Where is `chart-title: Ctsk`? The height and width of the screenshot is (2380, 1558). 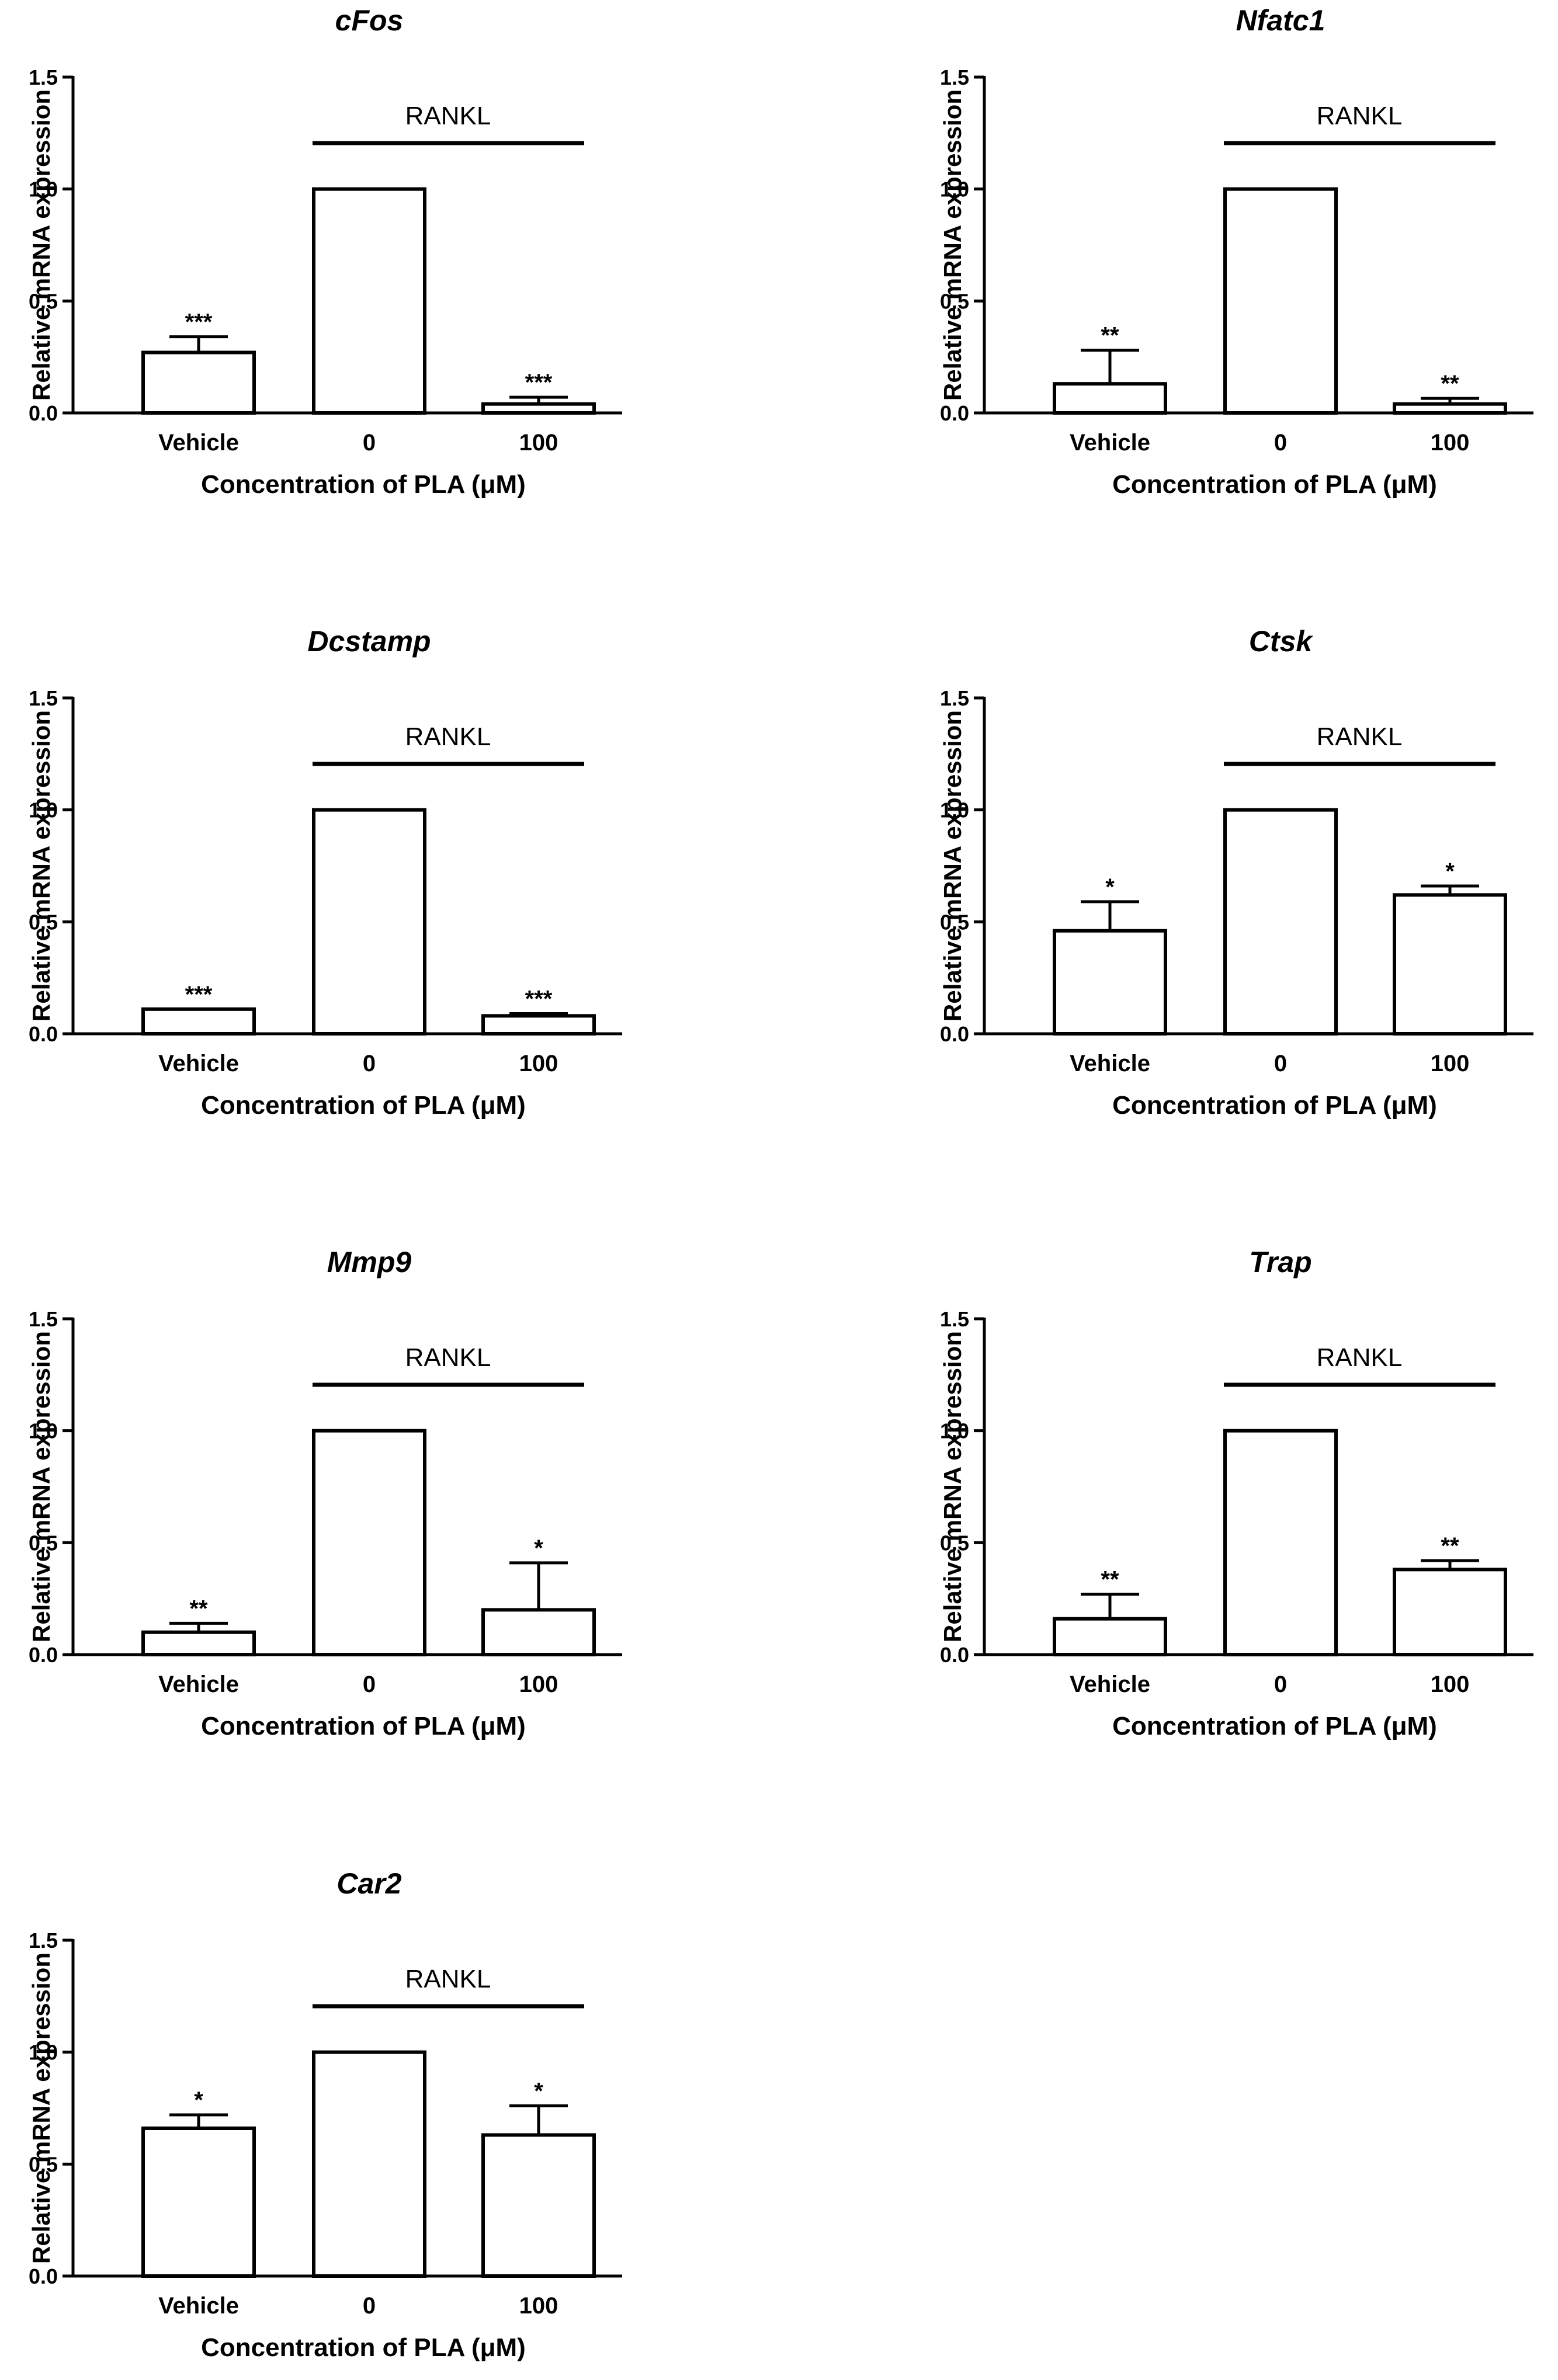 chart-title: Ctsk is located at coordinates (1281, 641).